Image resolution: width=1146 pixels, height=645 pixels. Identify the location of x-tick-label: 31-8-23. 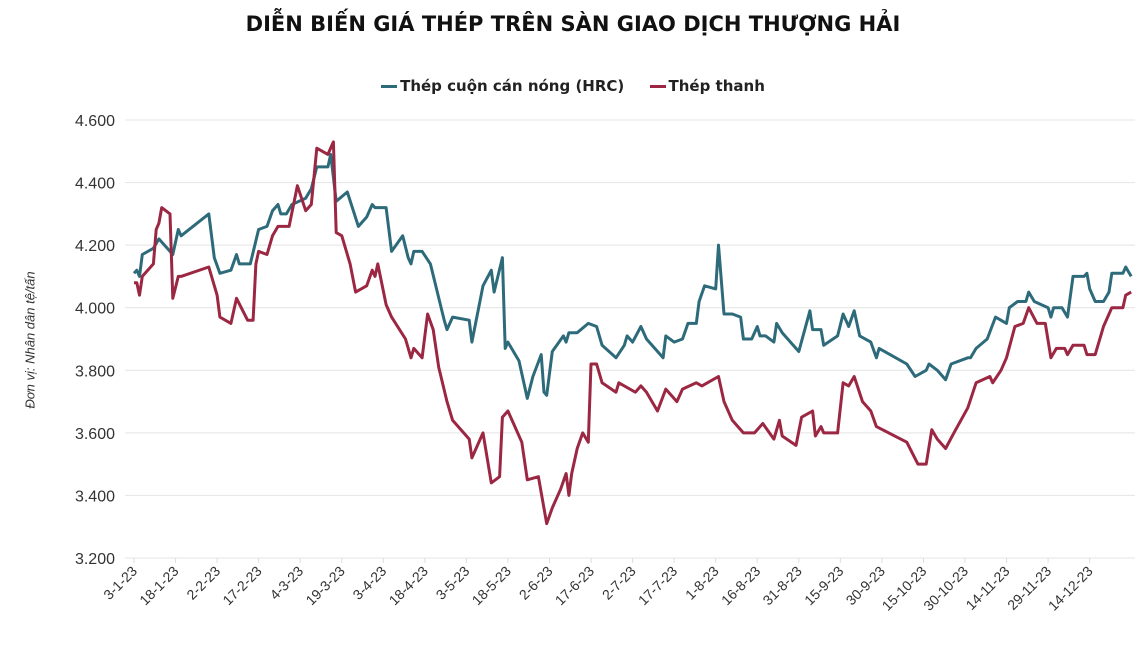
(782, 586).